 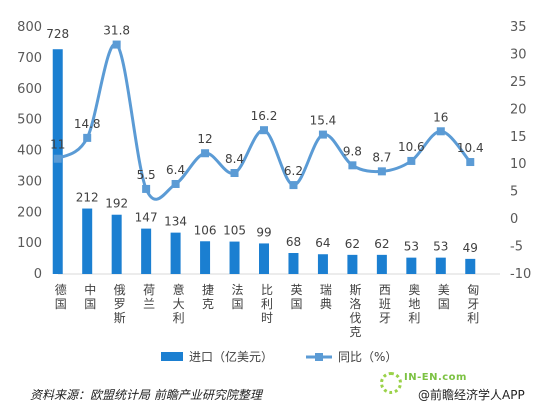 I want to click on bar-data-label: 147, so click(x=146, y=218).